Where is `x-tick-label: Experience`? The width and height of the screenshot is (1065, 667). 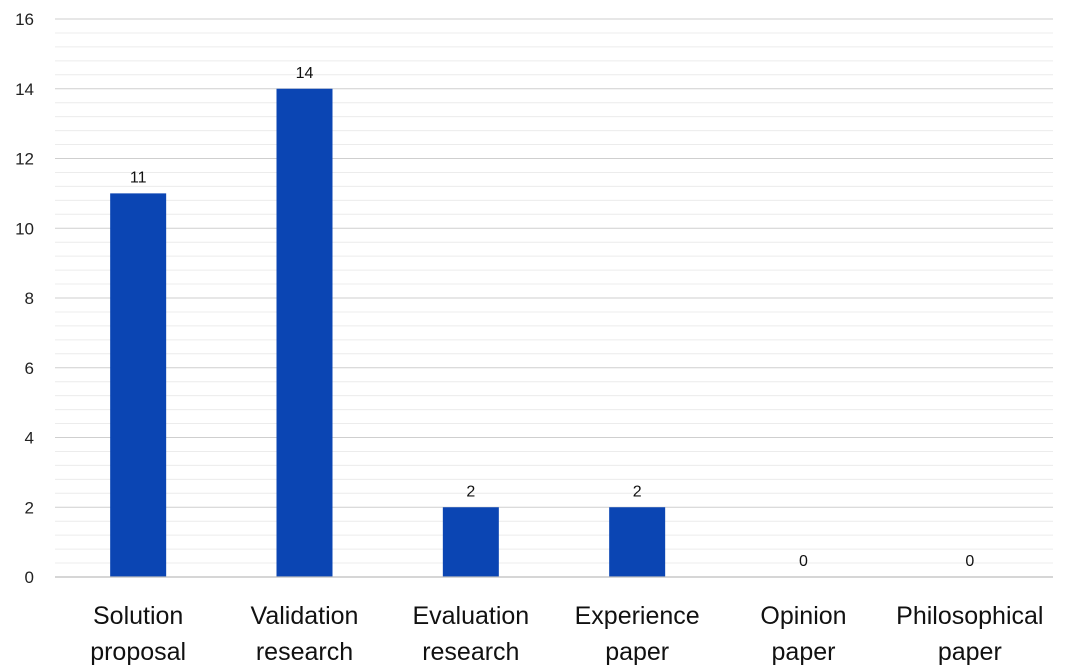 x-tick-label: Experience is located at coordinates (637, 616).